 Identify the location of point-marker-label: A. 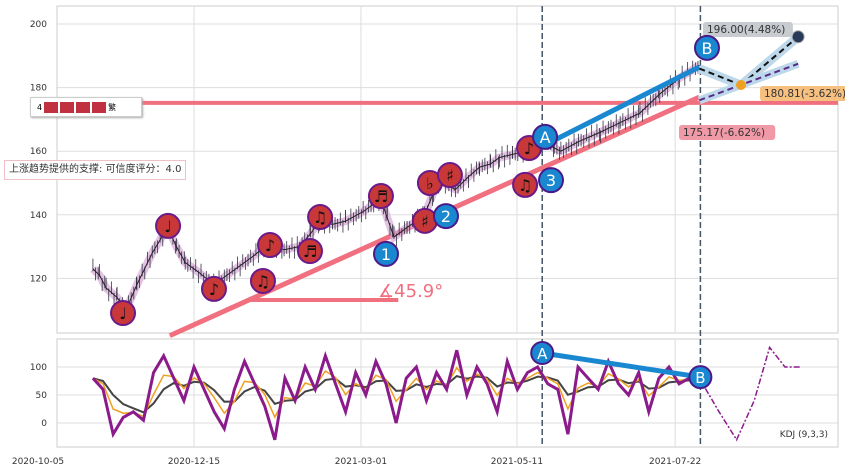
(545, 137).